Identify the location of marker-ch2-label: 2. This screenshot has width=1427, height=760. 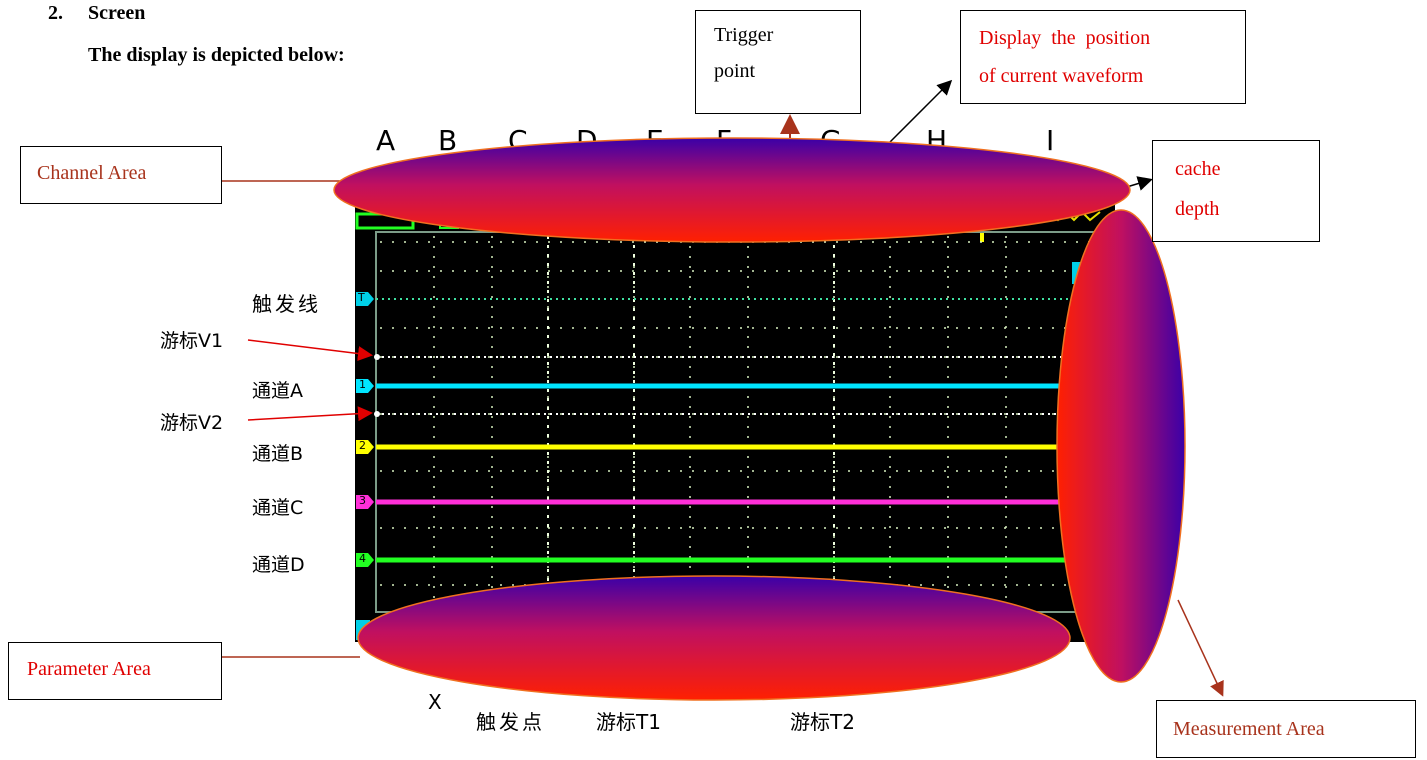
(362, 445).